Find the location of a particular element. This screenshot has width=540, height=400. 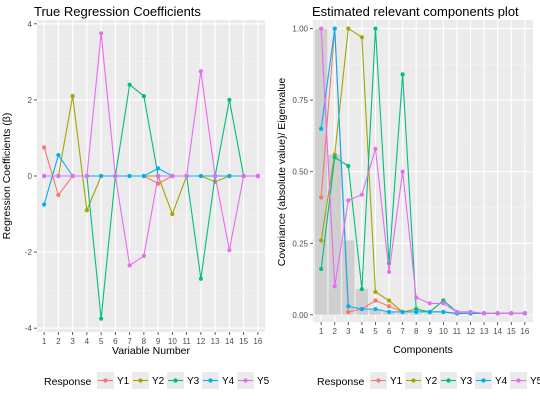

y-tick-label: 0.00 is located at coordinates (300, 315).